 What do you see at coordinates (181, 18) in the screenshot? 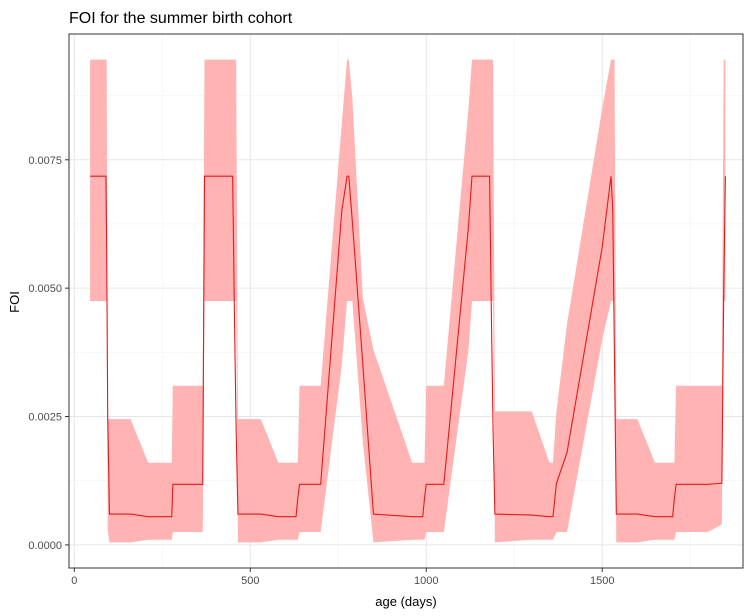
I see `chart-title: FOI for the summer birth cohort` at bounding box center [181, 18].